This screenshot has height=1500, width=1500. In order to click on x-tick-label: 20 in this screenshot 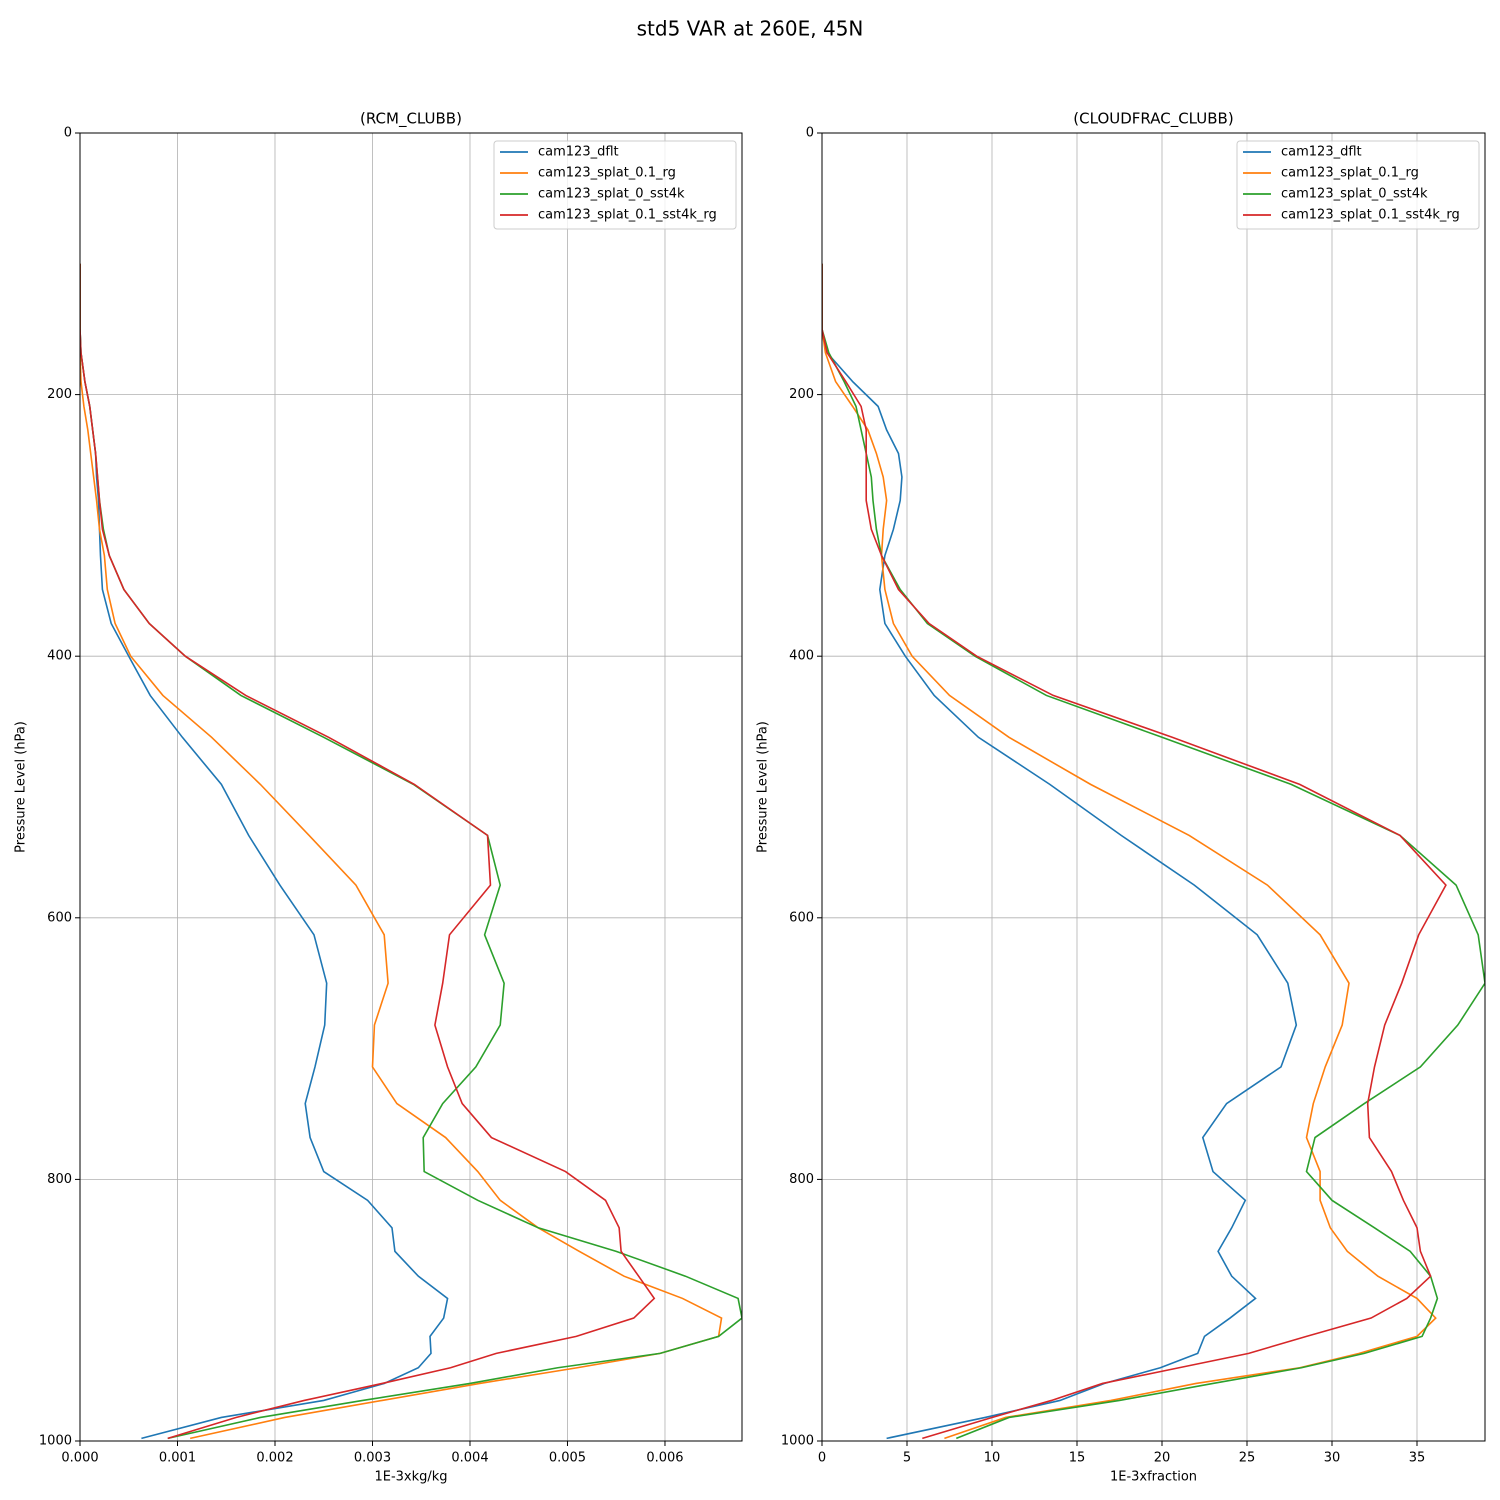, I will do `click(1162, 1458)`.